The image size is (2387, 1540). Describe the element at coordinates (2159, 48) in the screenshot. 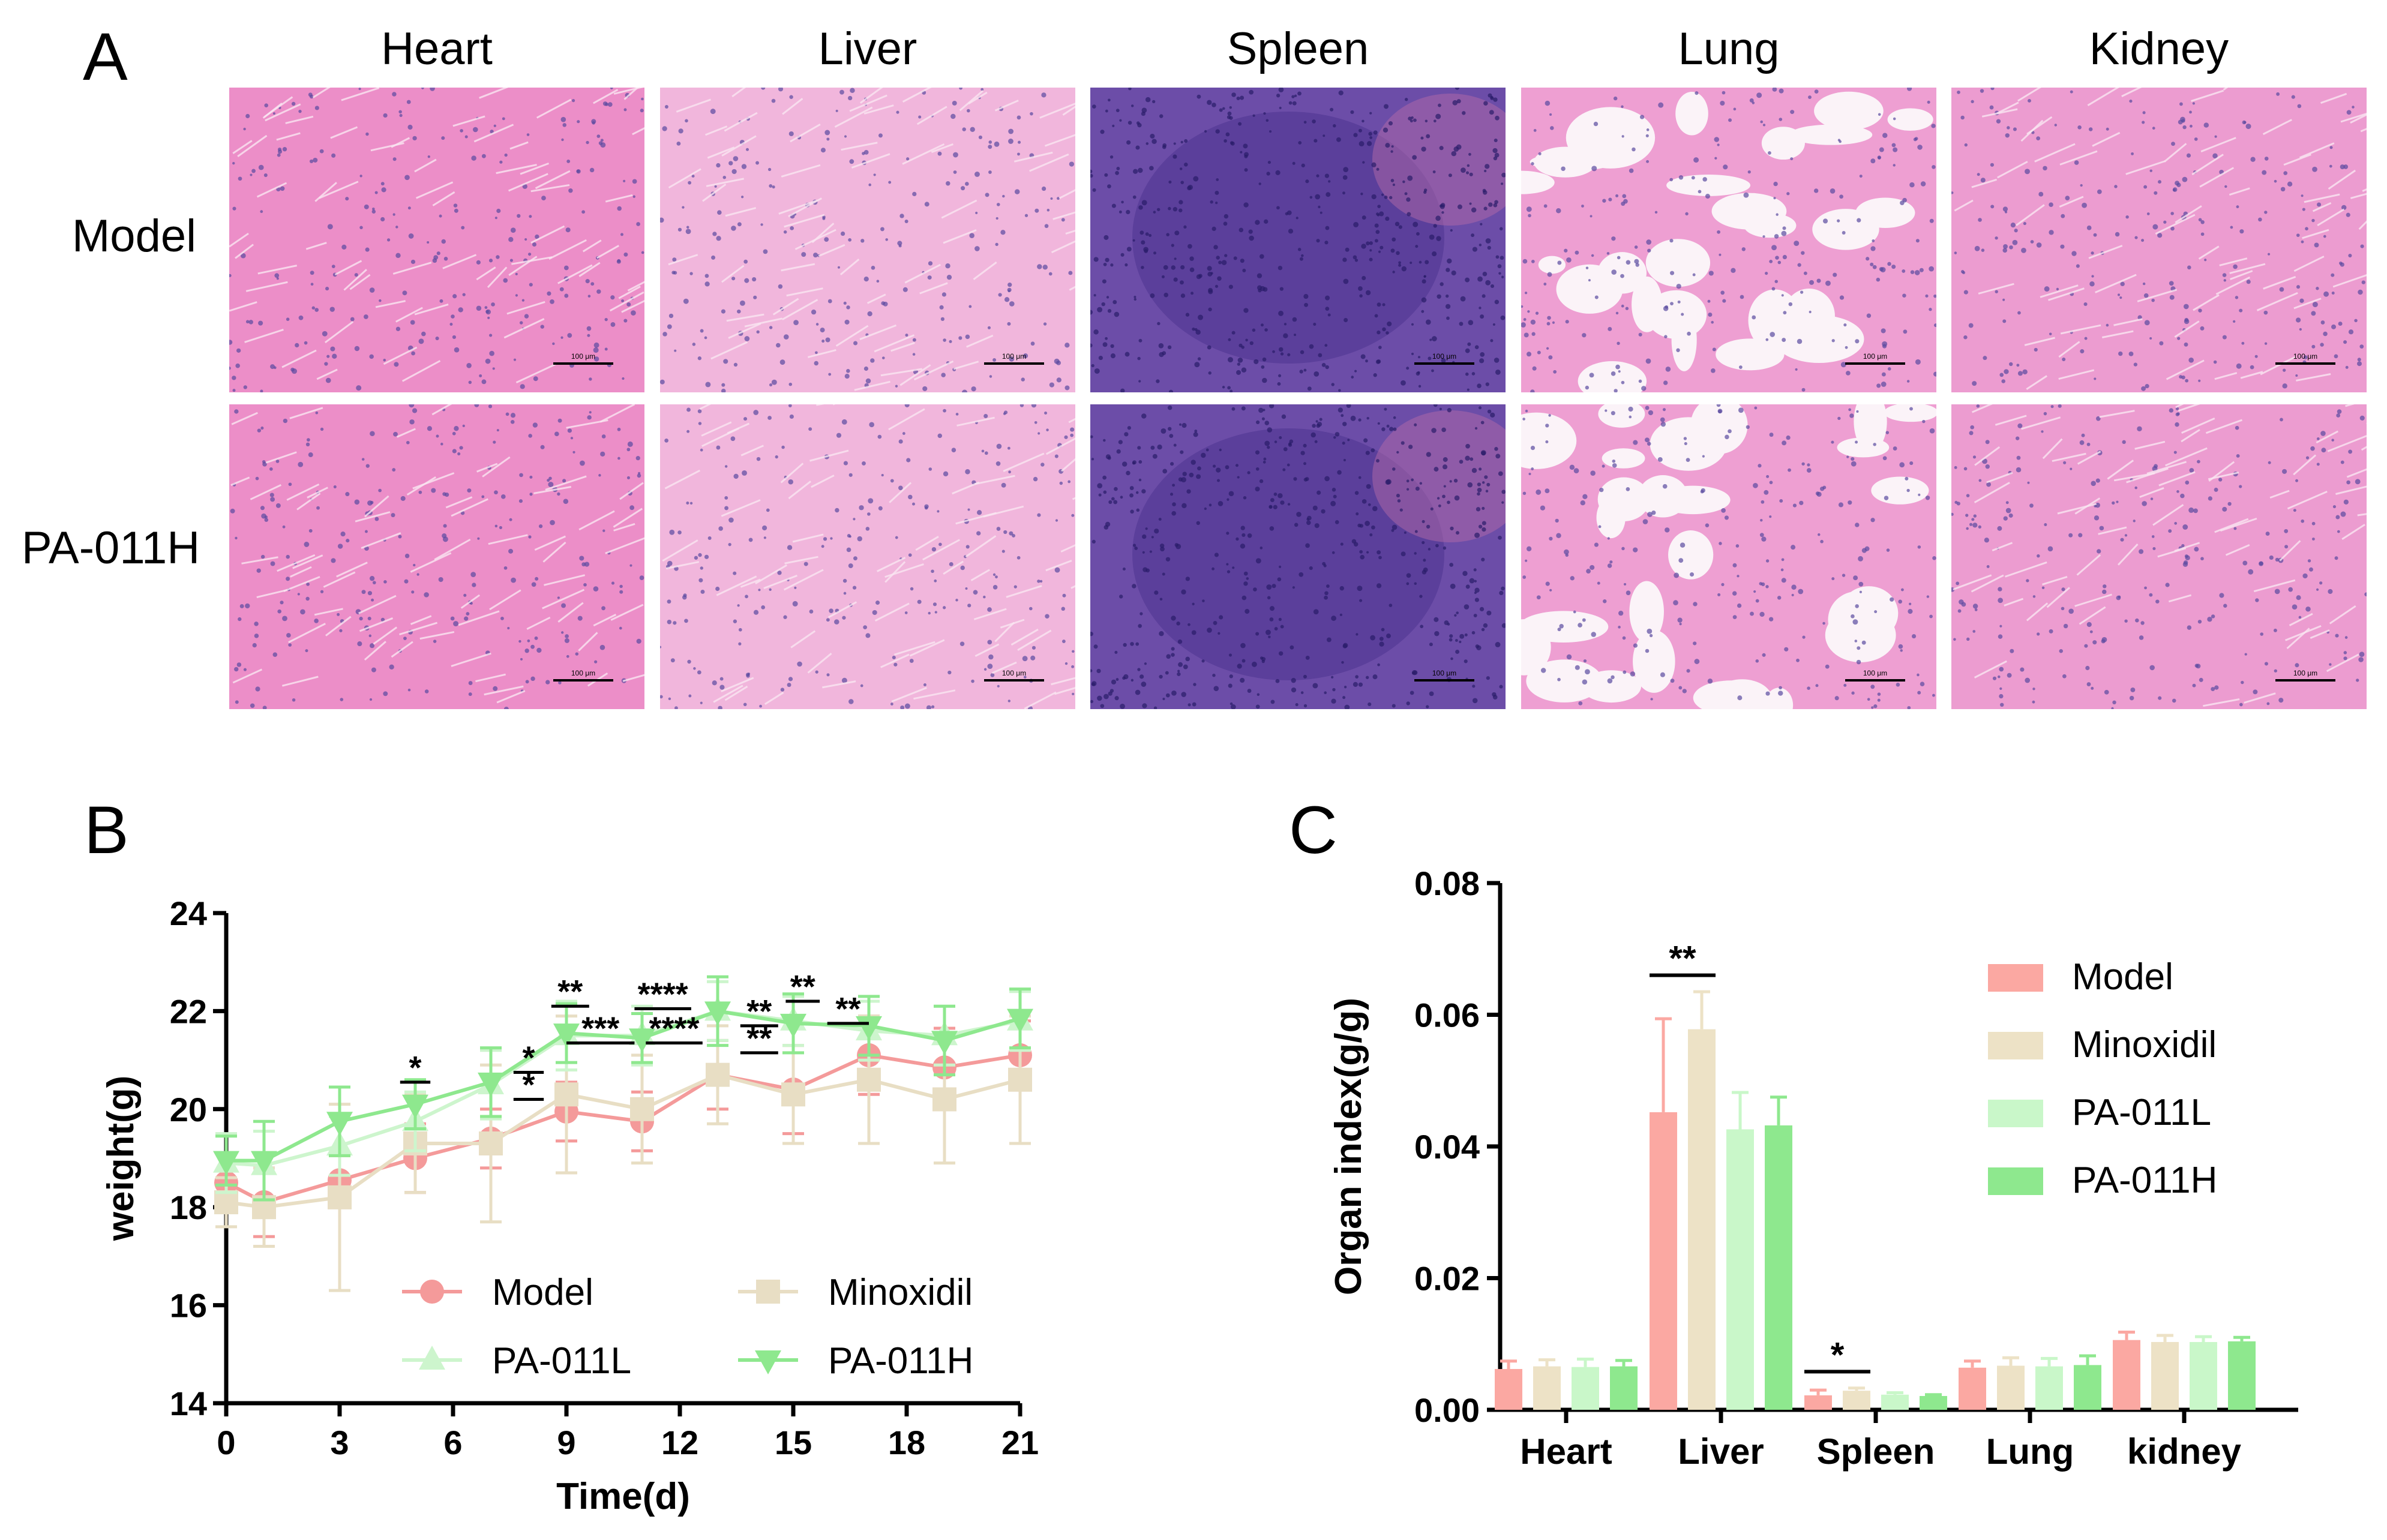

I see `column-header-kidney: Kidney` at that location.